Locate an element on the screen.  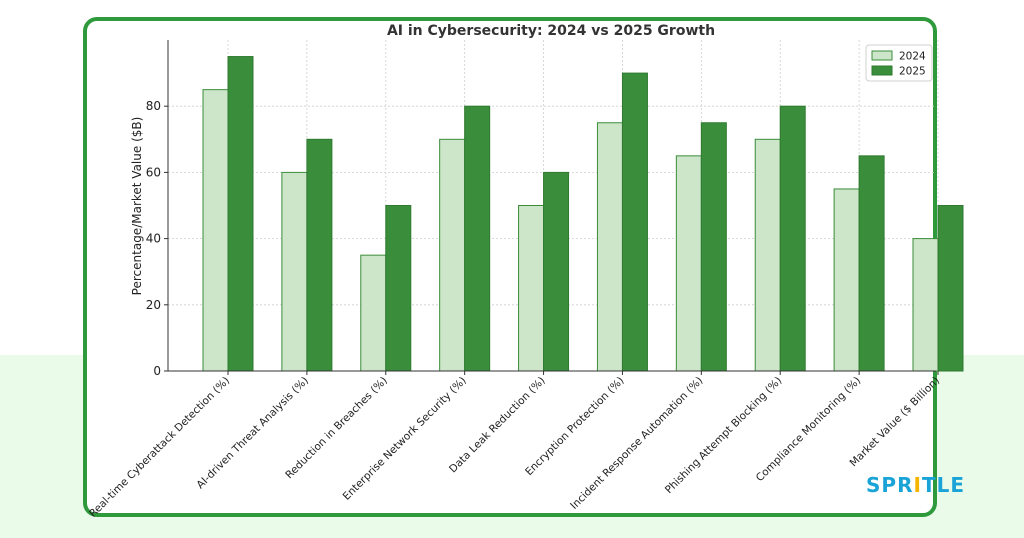
logo-letter: E is located at coordinates (958, 485).